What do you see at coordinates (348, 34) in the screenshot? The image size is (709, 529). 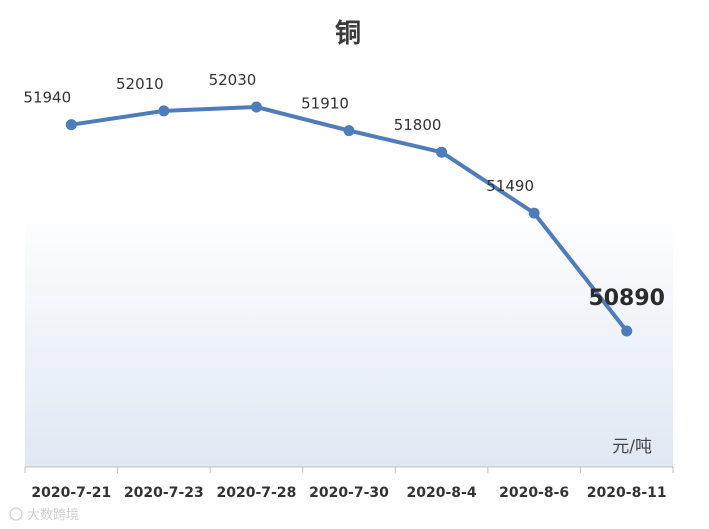 I see `chart-title: 铜` at bounding box center [348, 34].